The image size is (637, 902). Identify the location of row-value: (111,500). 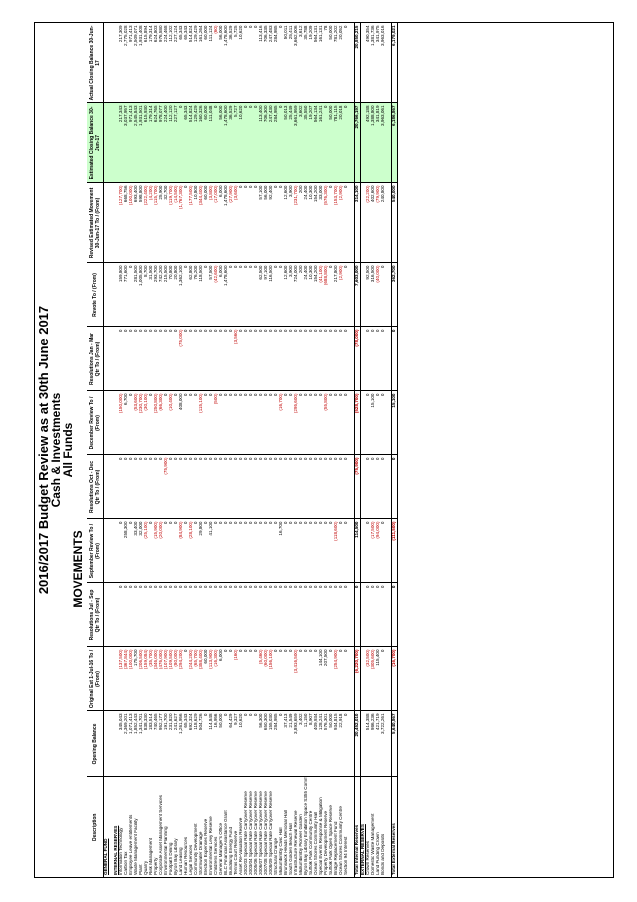
(394, 551).